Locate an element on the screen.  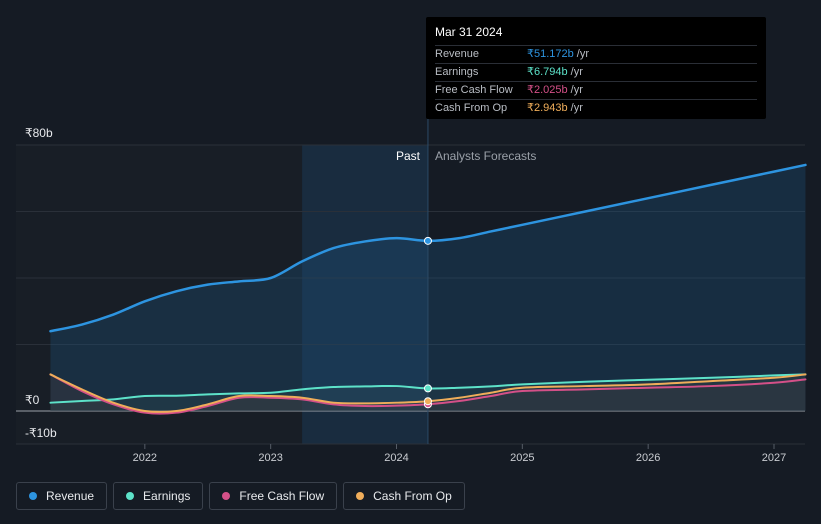
x-tick-label: 2022 is located at coordinates (145, 458).